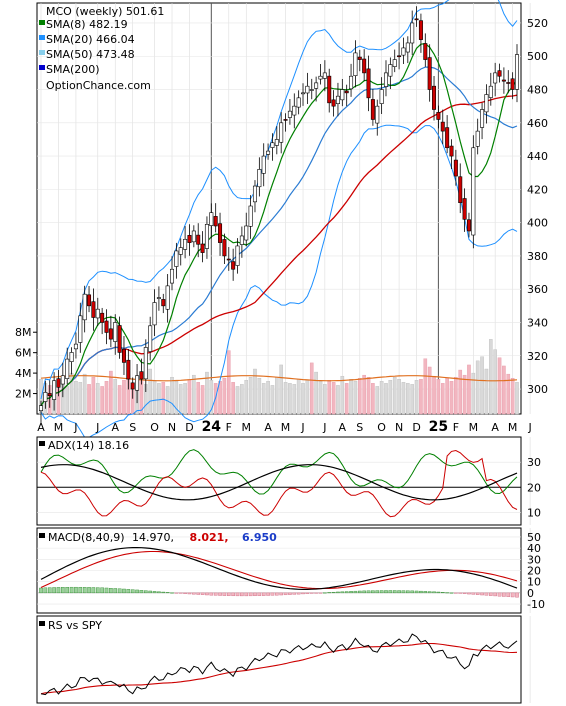 This screenshot has width=566, height=706. What do you see at coordinates (359, 427) in the screenshot?
I see `month-label: S` at bounding box center [359, 427].